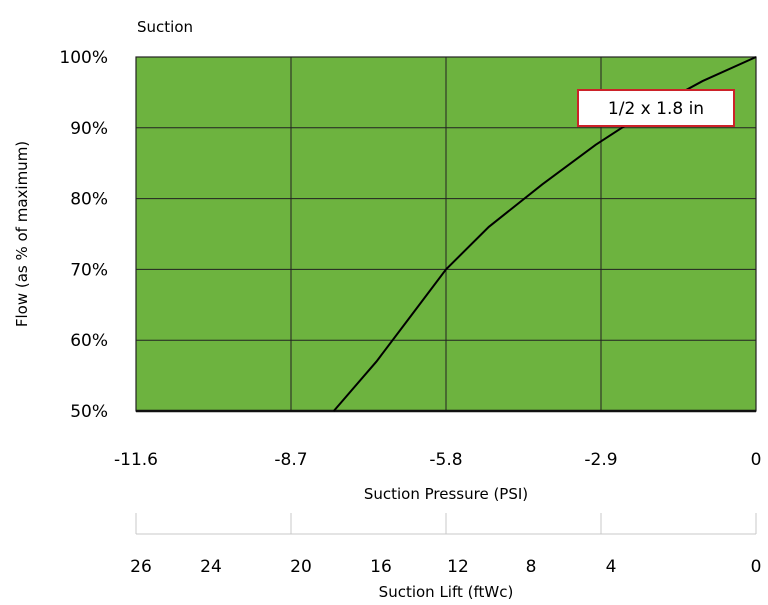 Image resolution: width=768 pixels, height=605 pixels. I want to click on secondary-axis-scale, so click(446, 524).